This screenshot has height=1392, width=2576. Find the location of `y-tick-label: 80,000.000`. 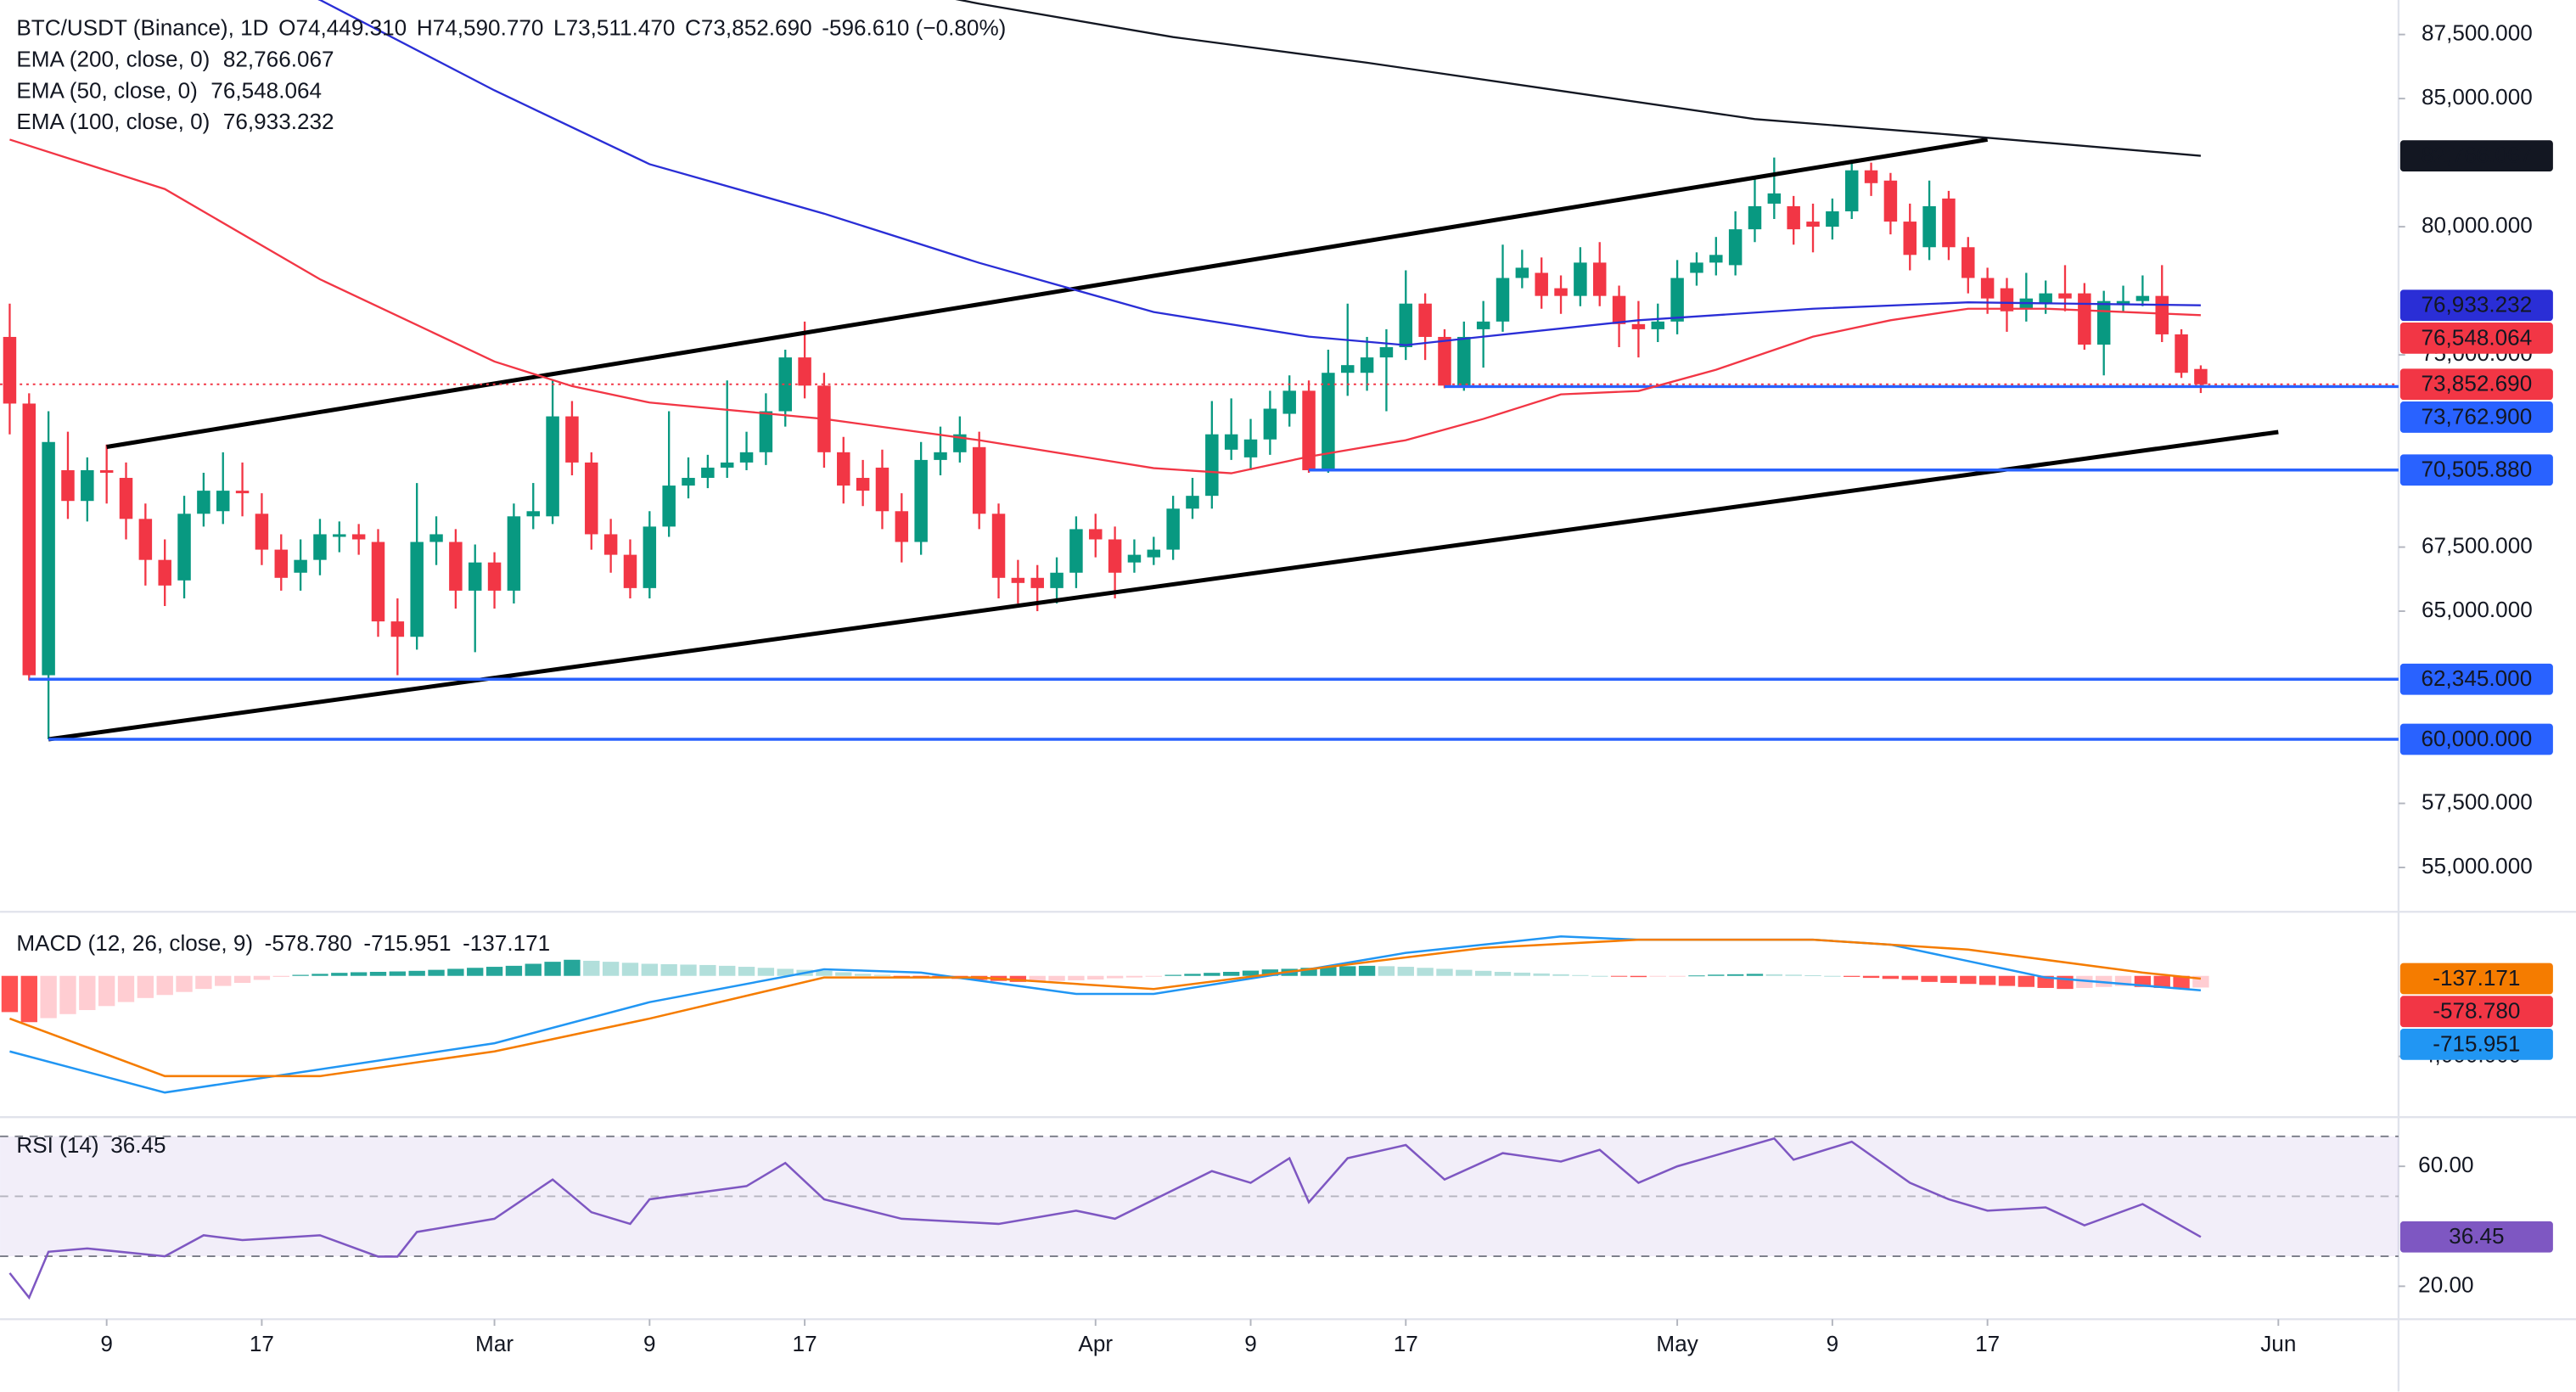

y-tick-label: 80,000.000 is located at coordinates (2477, 225).